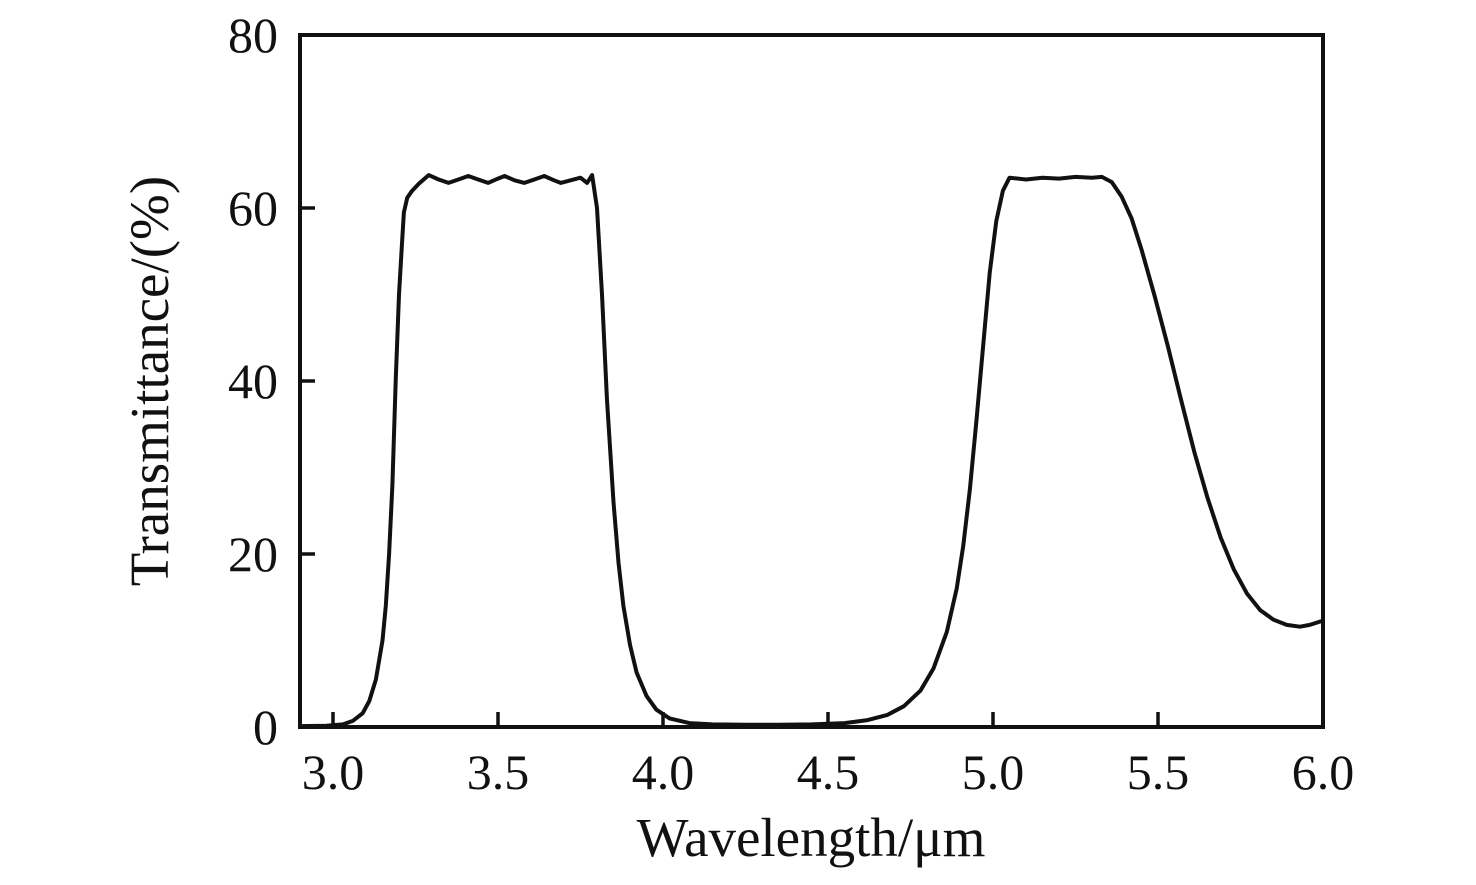 This screenshot has height=885, width=1476. Describe the element at coordinates (498, 772) in the screenshot. I see `x-tick-label: 3.5` at that location.